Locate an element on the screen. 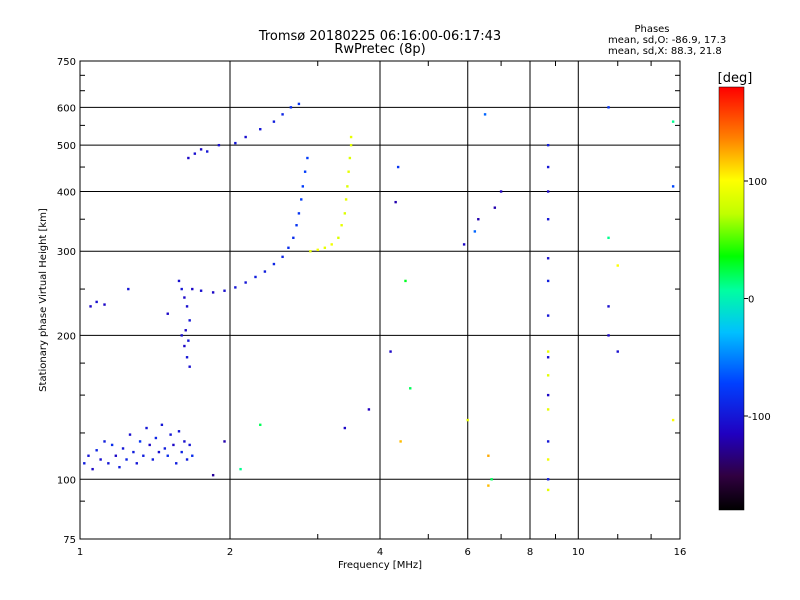  colorbar-ticks: -100 0 100 is located at coordinates (757, 300).